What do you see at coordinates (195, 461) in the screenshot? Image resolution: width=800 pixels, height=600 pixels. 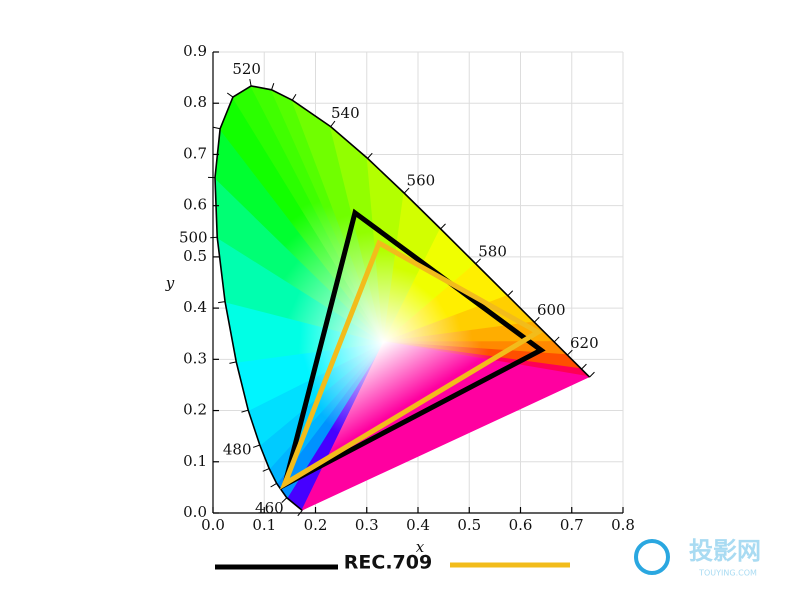 I see `y-tick-label: 0.1` at bounding box center [195, 461].